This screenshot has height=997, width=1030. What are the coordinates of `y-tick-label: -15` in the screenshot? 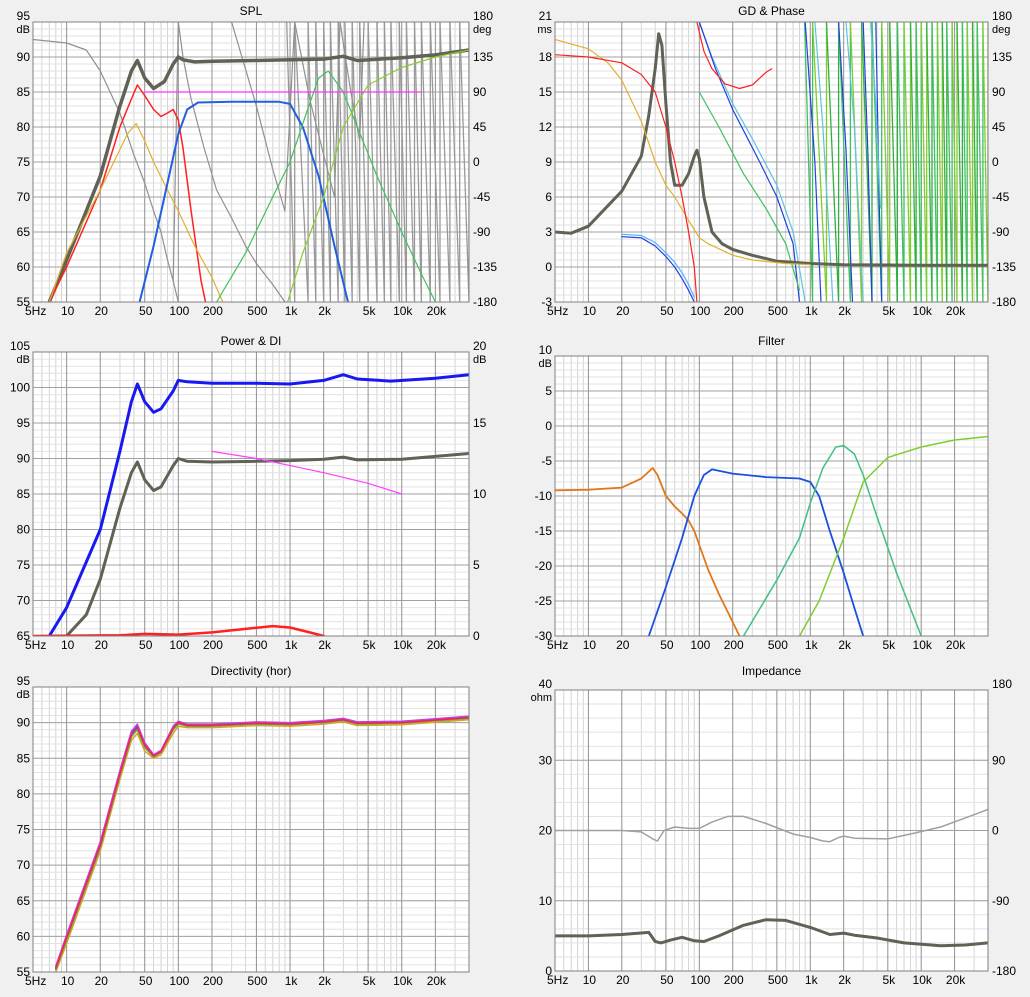 It's located at (544, 531).